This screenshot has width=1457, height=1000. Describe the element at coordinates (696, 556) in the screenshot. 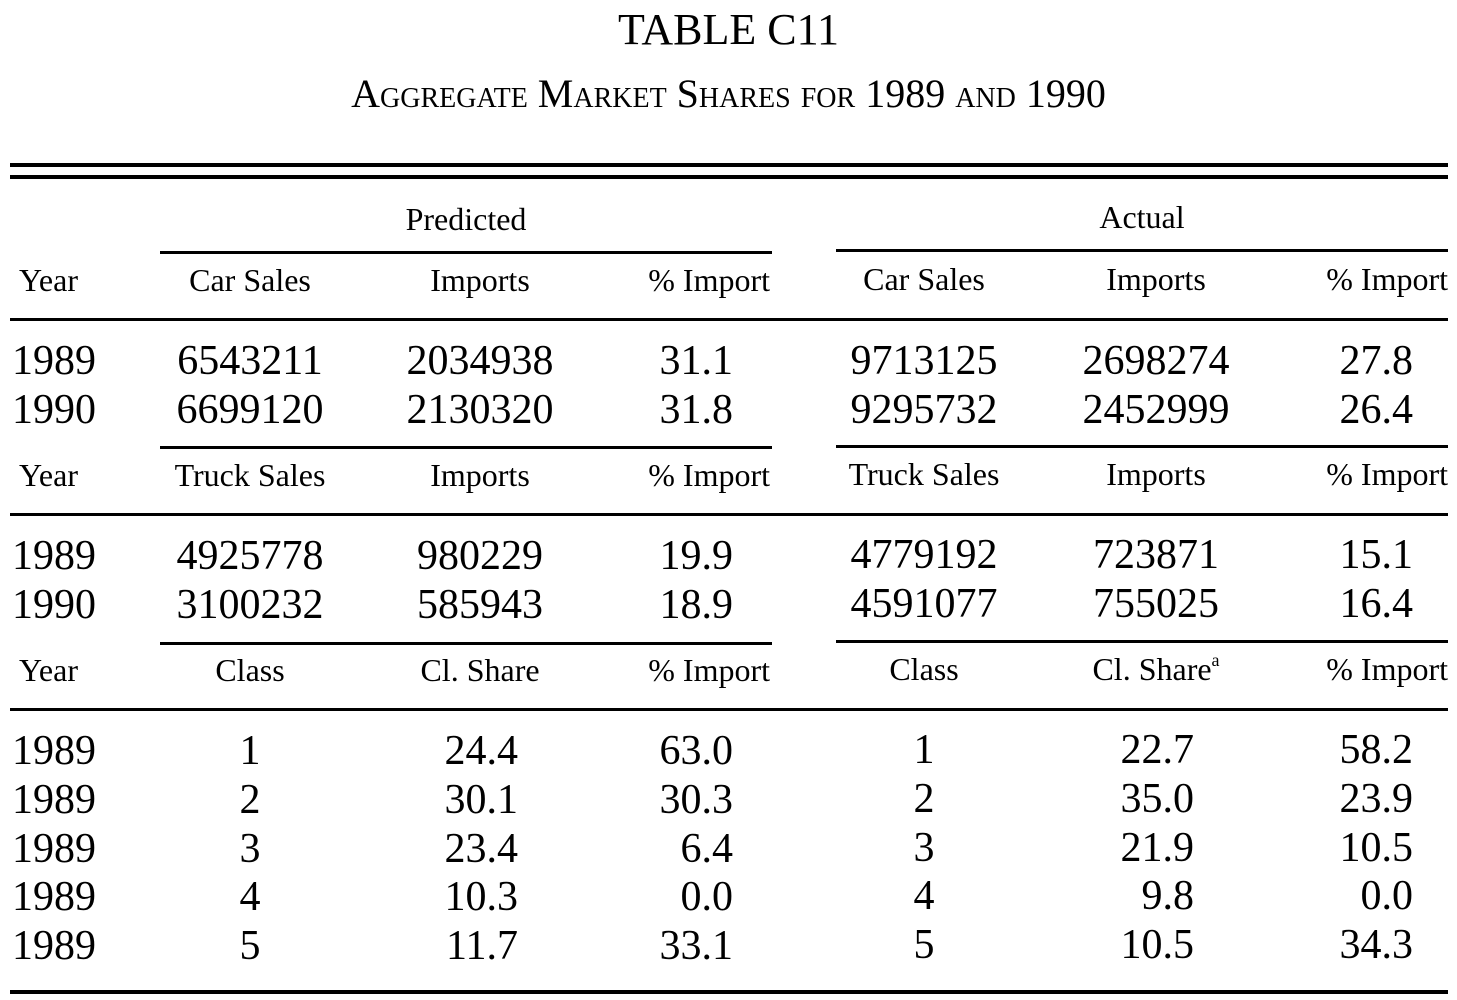

I see `table-cell: 19.9` at that location.